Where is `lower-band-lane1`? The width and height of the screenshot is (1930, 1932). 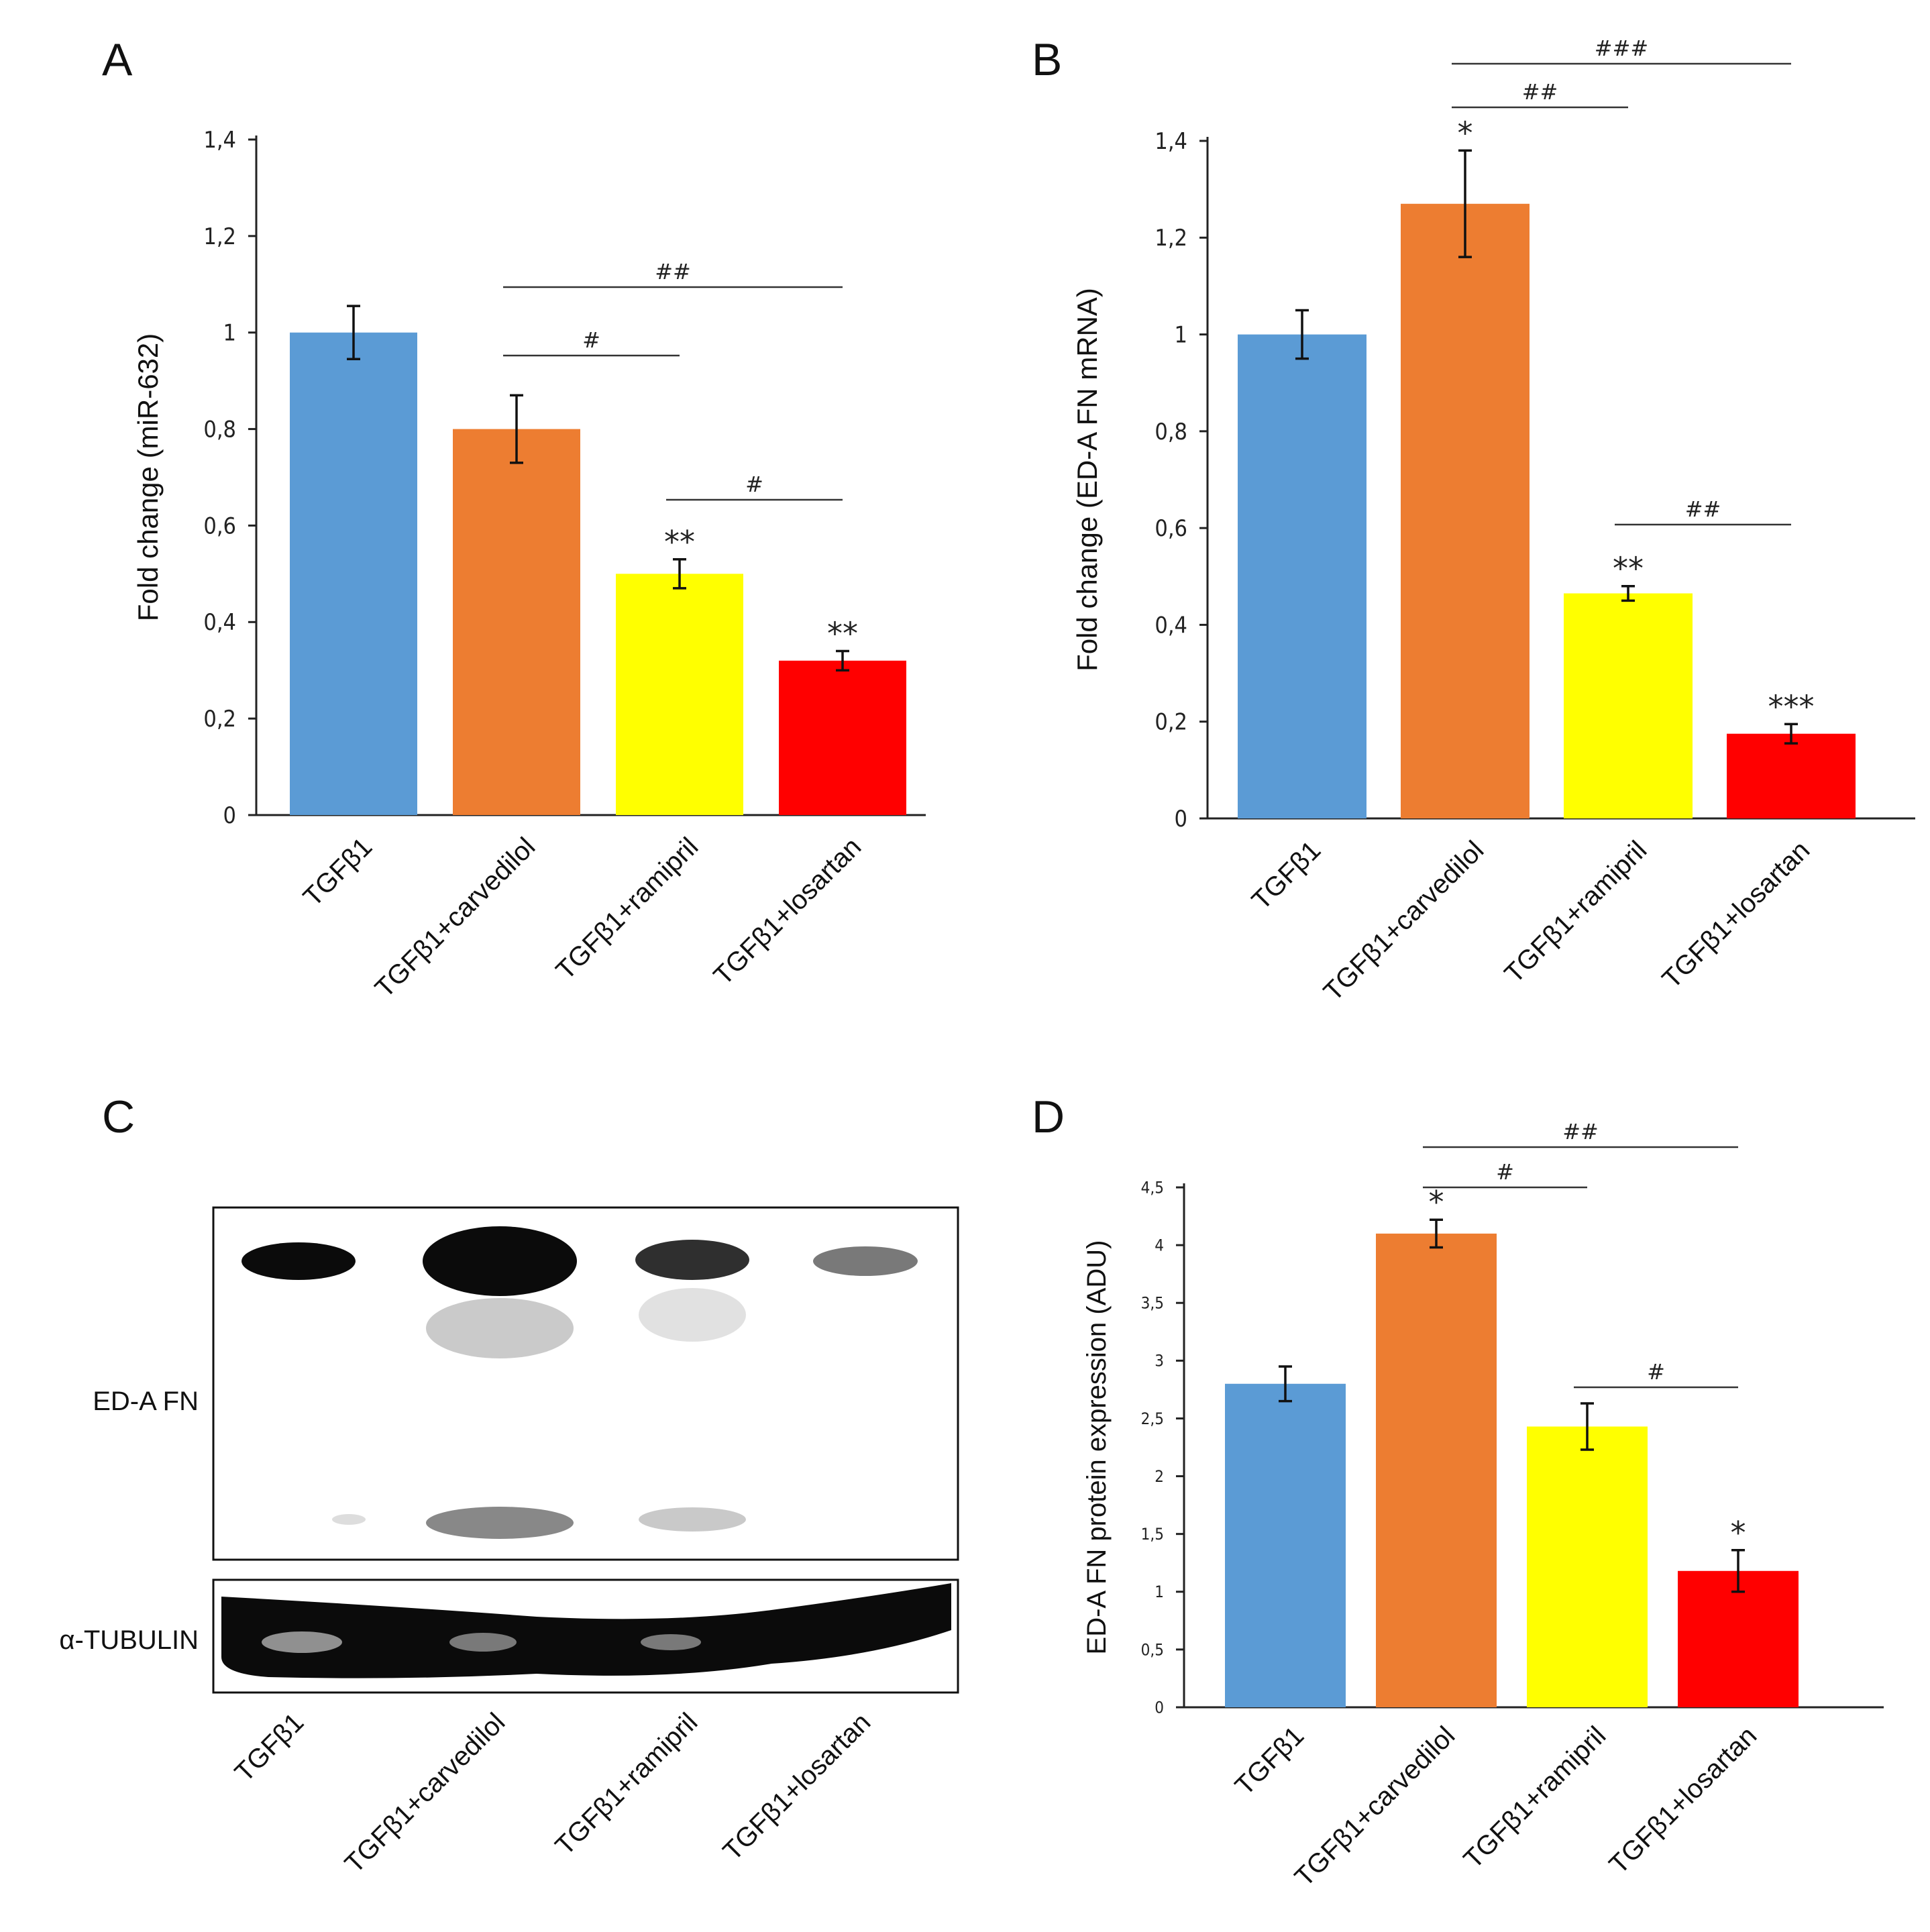
lower-band-lane1 is located at coordinates (349, 1519).